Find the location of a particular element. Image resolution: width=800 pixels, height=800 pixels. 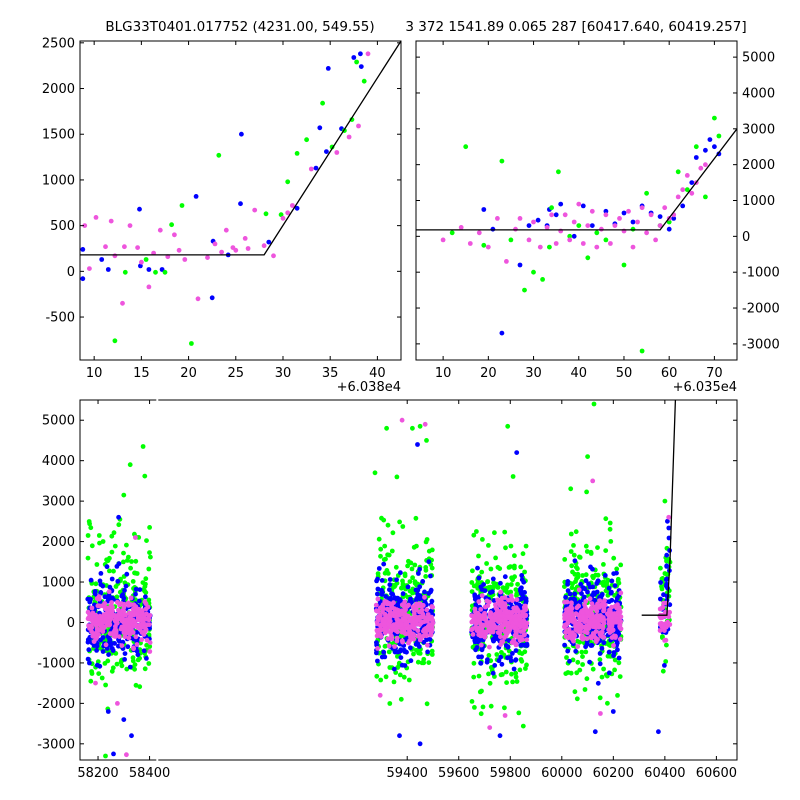

y-tick-label: -3000 is located at coordinates (761, 344).